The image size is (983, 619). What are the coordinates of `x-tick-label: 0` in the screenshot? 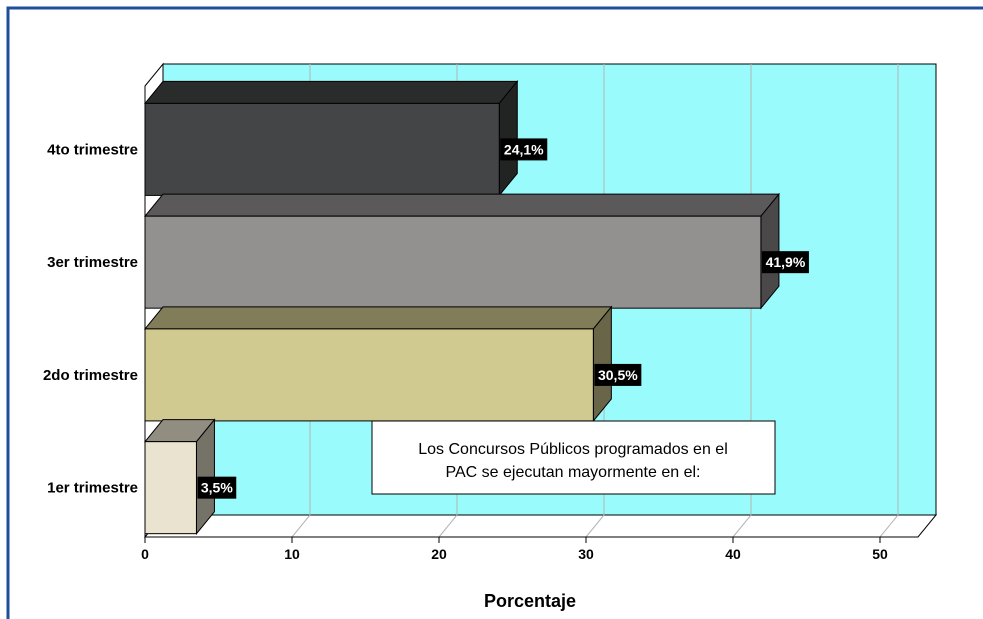 It's located at (145, 554).